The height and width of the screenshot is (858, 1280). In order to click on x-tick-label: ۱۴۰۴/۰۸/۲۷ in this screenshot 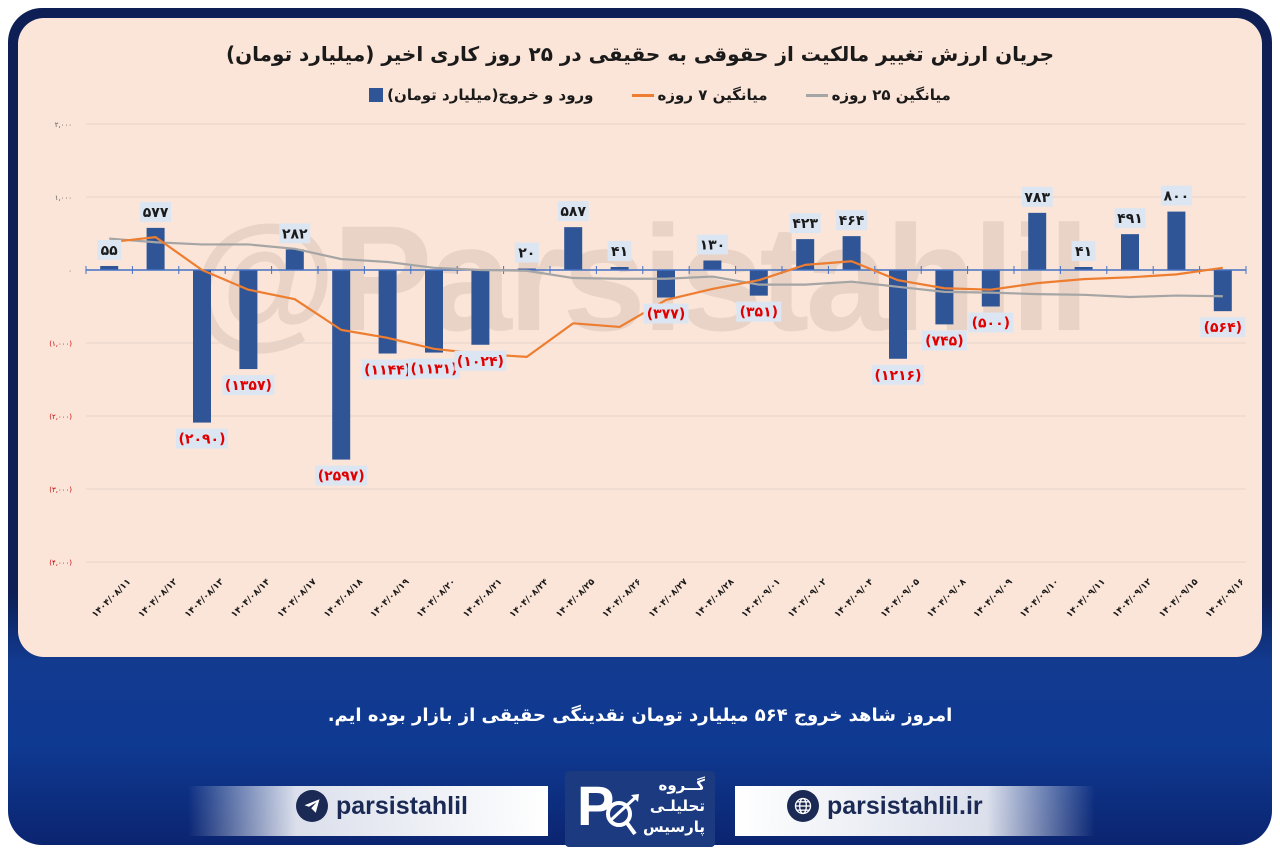, I will do `click(668, 598)`.